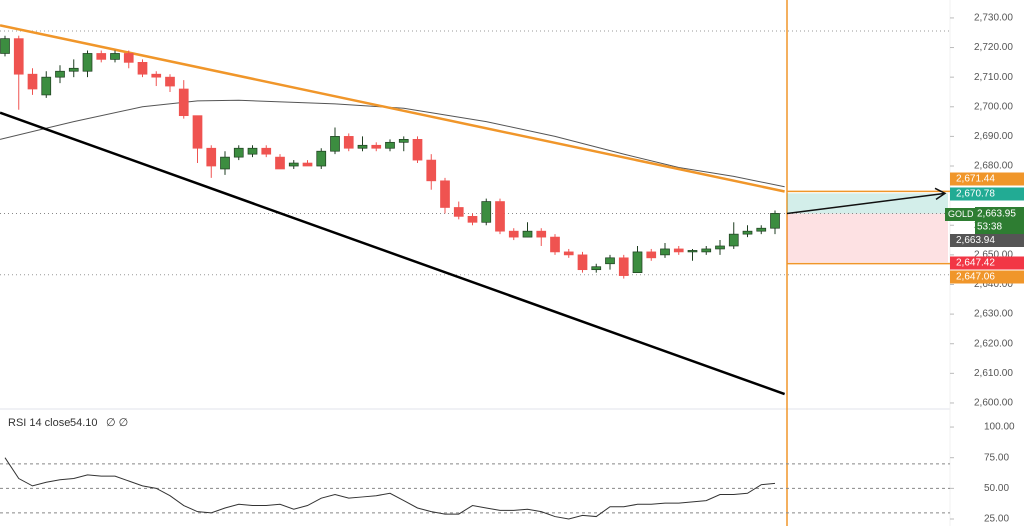  I want to click on y-tick-label: 2,680.00, so click(993, 166).